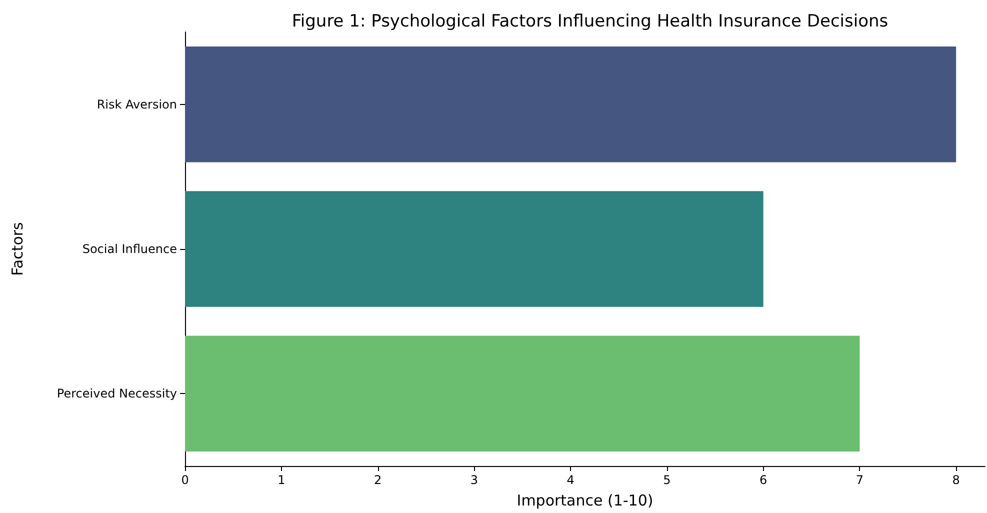 The height and width of the screenshot is (513, 987). What do you see at coordinates (116, 393) in the screenshot?
I see `y-tick-label: Perceived Necessity` at bounding box center [116, 393].